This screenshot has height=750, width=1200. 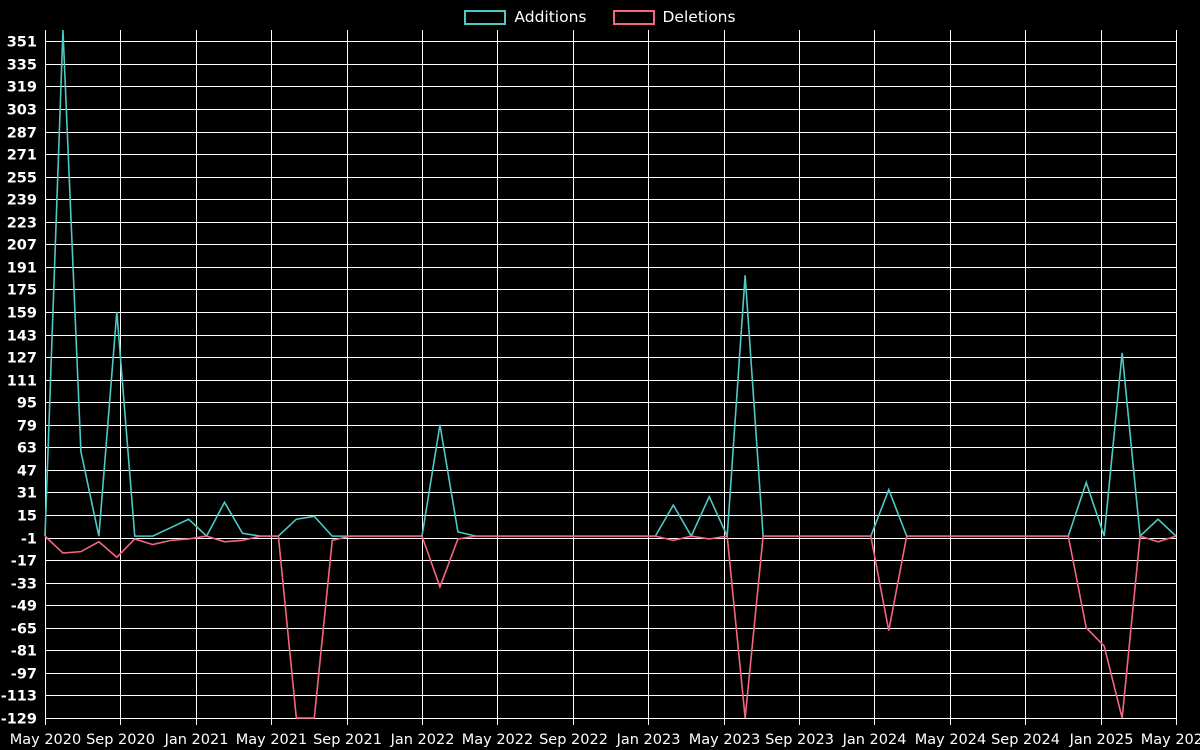 What do you see at coordinates (22, 201) in the screenshot?
I see `y-tick-label: 239` at bounding box center [22, 201].